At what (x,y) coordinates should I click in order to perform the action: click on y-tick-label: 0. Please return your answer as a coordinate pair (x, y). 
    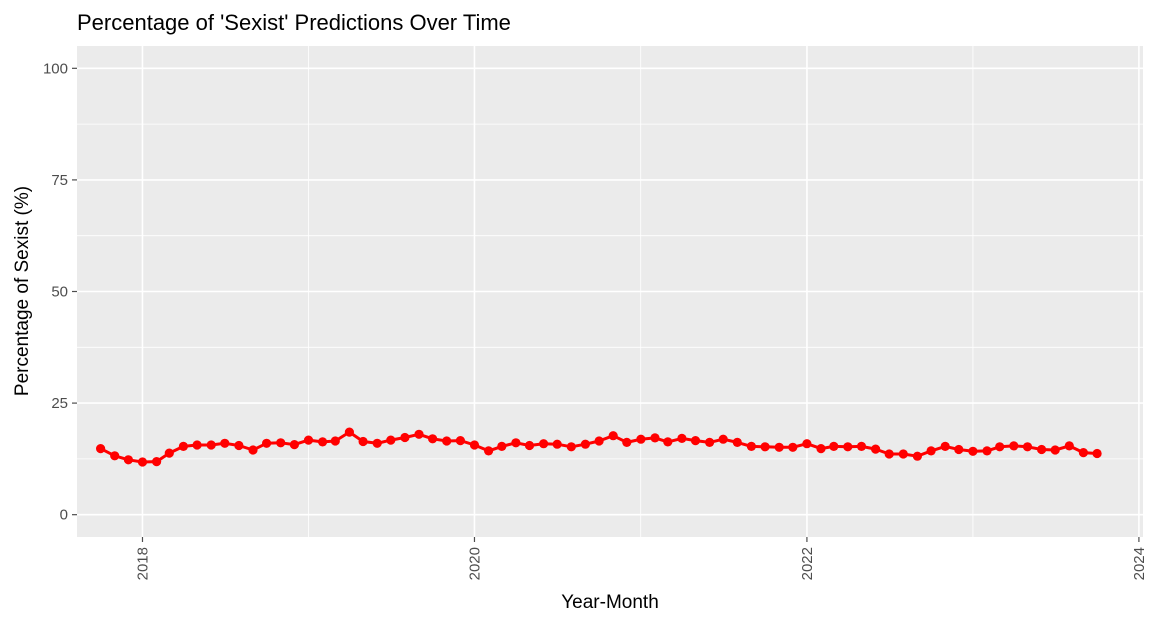
    Looking at the image, I should click on (64, 515).